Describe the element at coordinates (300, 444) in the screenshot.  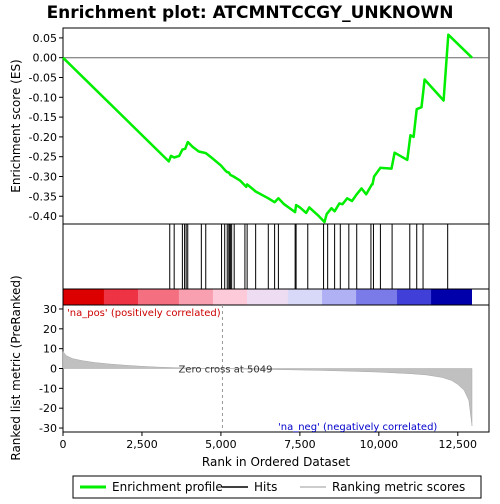
I see `x-tick-label: 7,500` at that location.